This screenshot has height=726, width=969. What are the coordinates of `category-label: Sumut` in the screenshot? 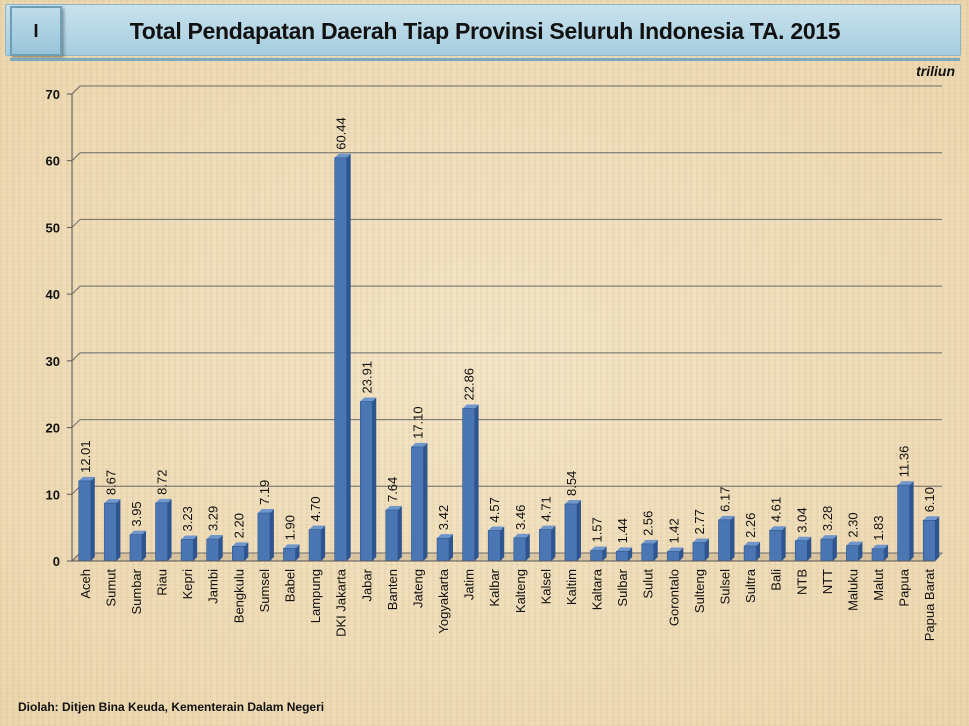 It's located at (110, 588).